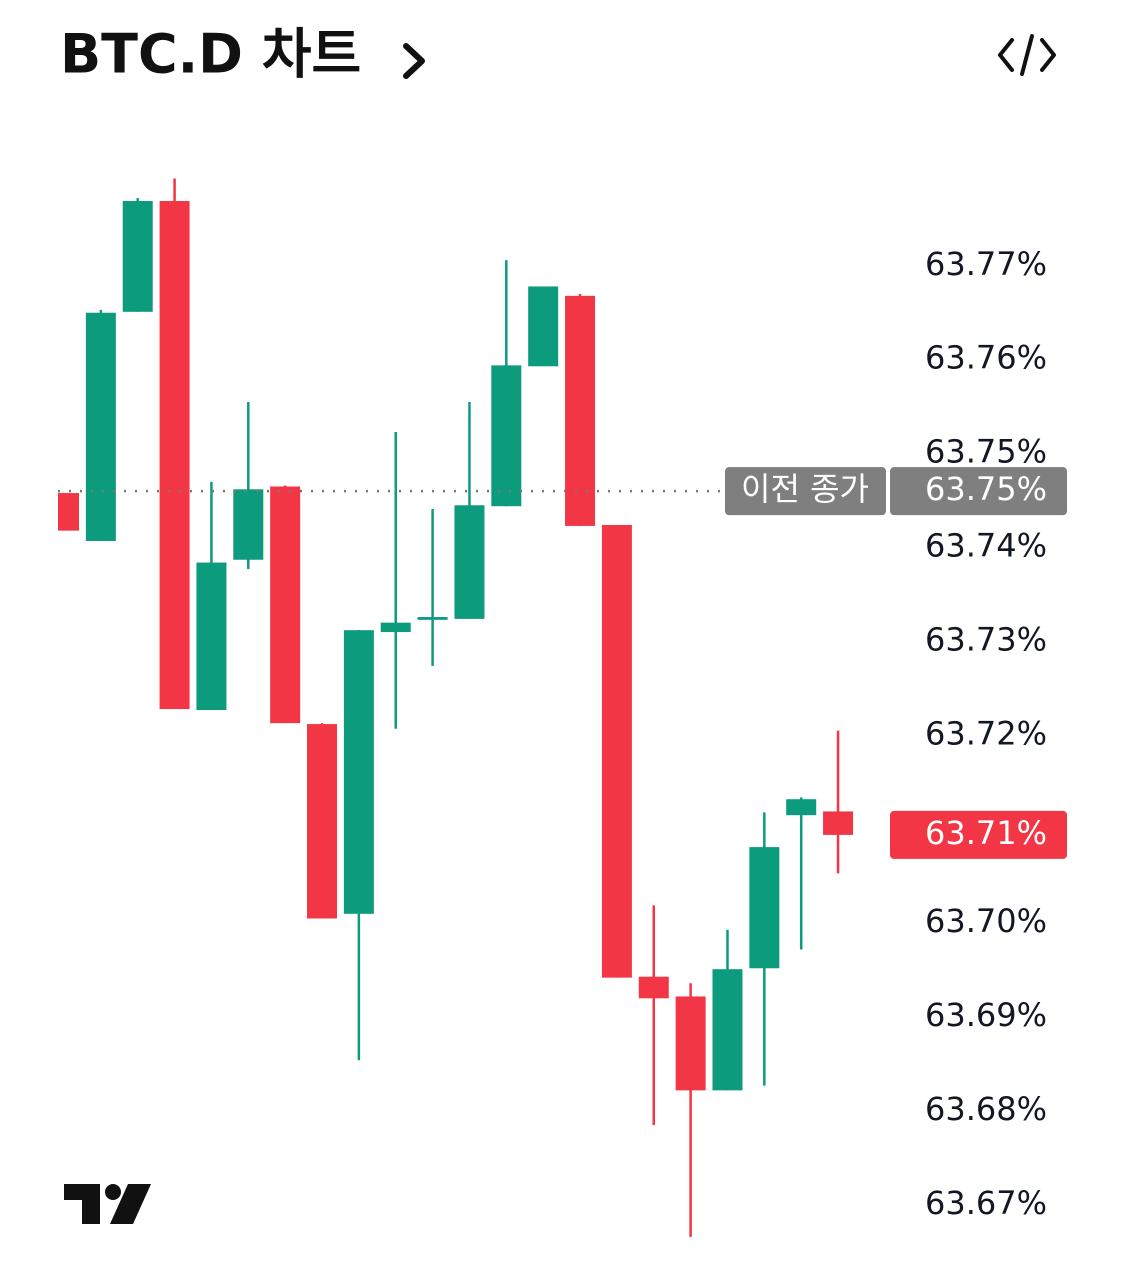 The width and height of the screenshot is (1143, 1284). I want to click on y-tick-label: 63.68%, so click(986, 1109).